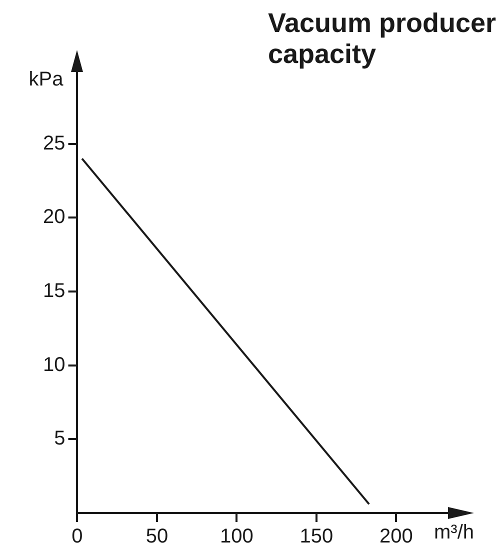 Image resolution: width=502 pixels, height=556 pixels. I want to click on x-tick-label: 150, so click(317, 537).